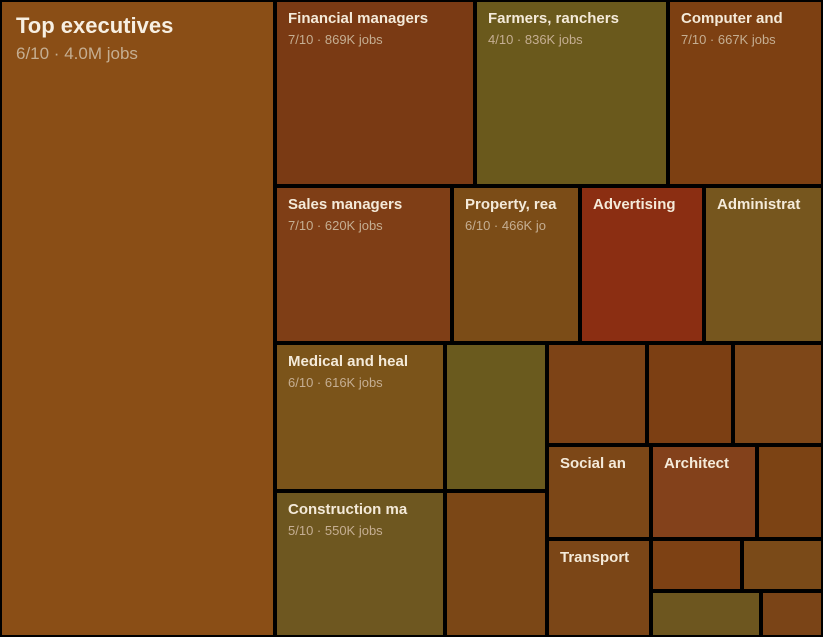 Image resolution: width=823 pixels, height=637 pixels. What do you see at coordinates (358, 18) in the screenshot?
I see `cell-label: Financial managers` at bounding box center [358, 18].